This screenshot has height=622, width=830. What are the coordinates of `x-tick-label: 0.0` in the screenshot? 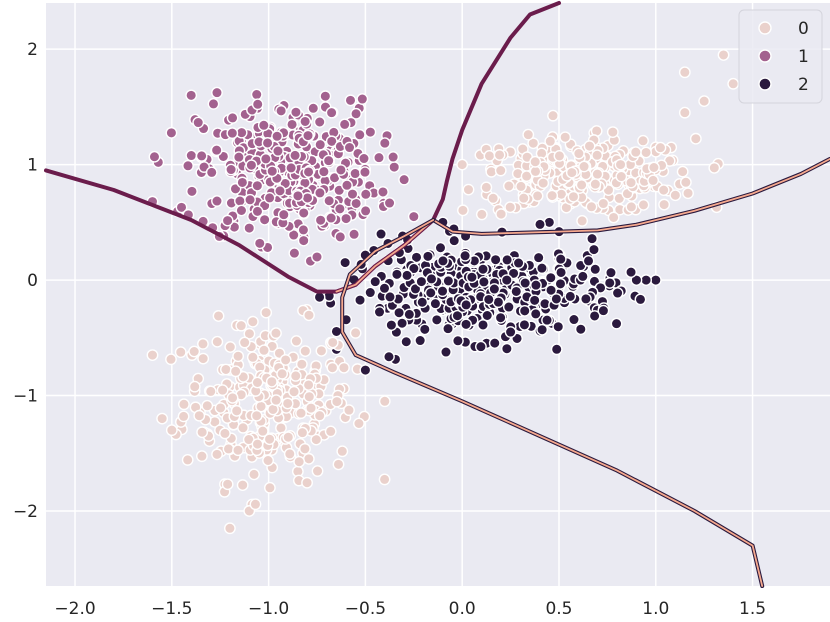 It's located at (462, 609).